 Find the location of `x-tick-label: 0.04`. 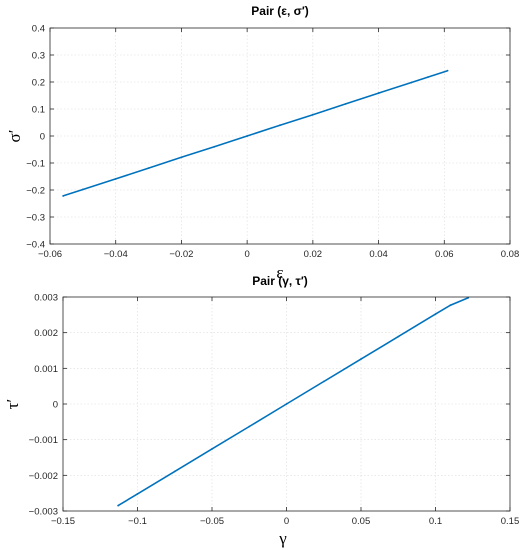

x-tick-label: 0.04 is located at coordinates (378, 254).